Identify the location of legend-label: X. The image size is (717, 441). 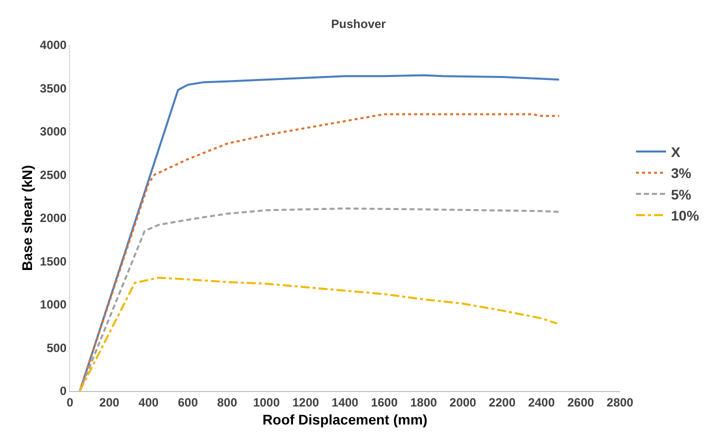
(676, 152).